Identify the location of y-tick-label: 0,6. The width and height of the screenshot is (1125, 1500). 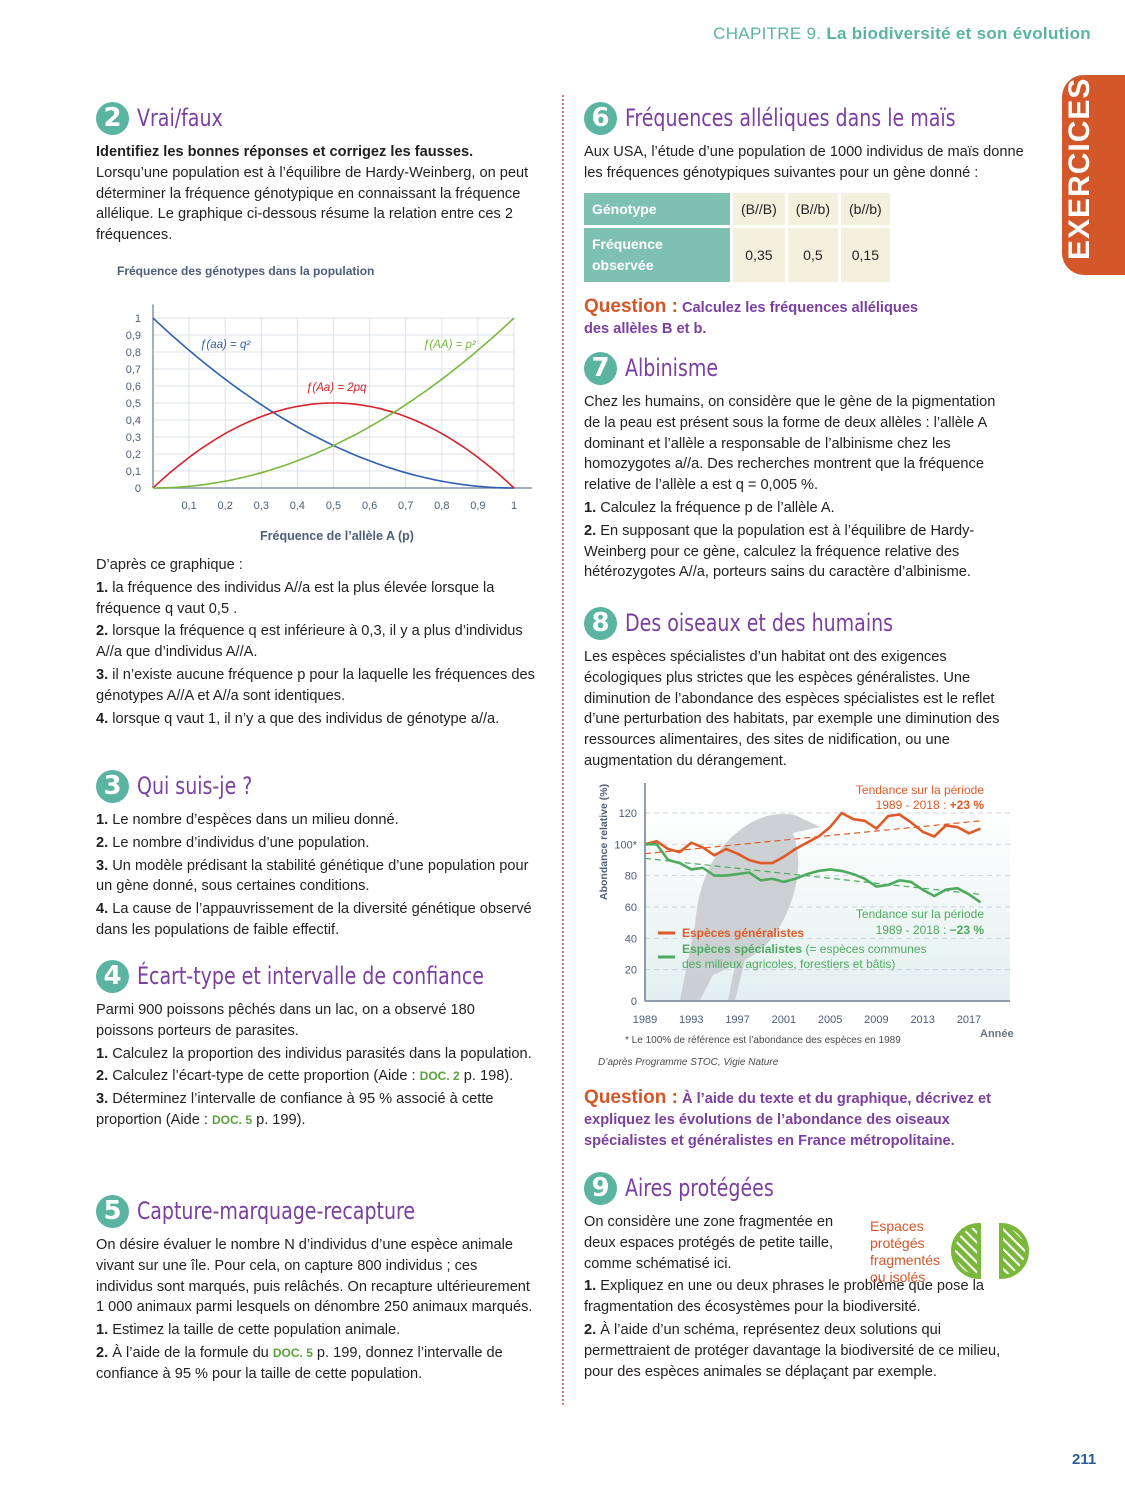
(133, 387).